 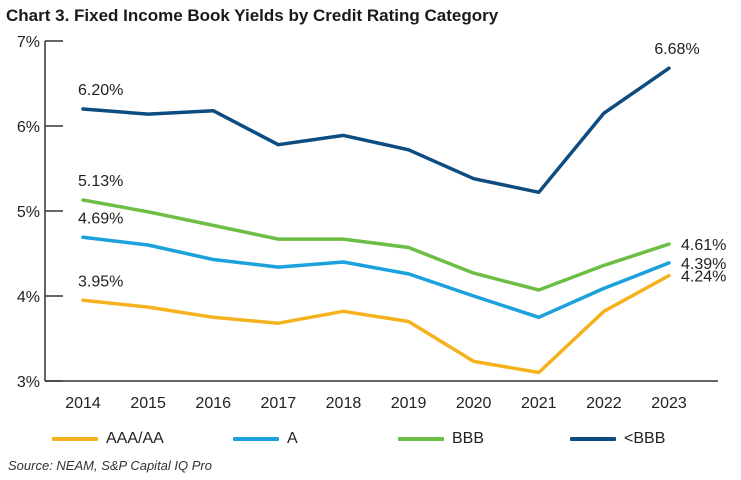 I want to click on data-label: 4.39%, so click(x=703, y=264).